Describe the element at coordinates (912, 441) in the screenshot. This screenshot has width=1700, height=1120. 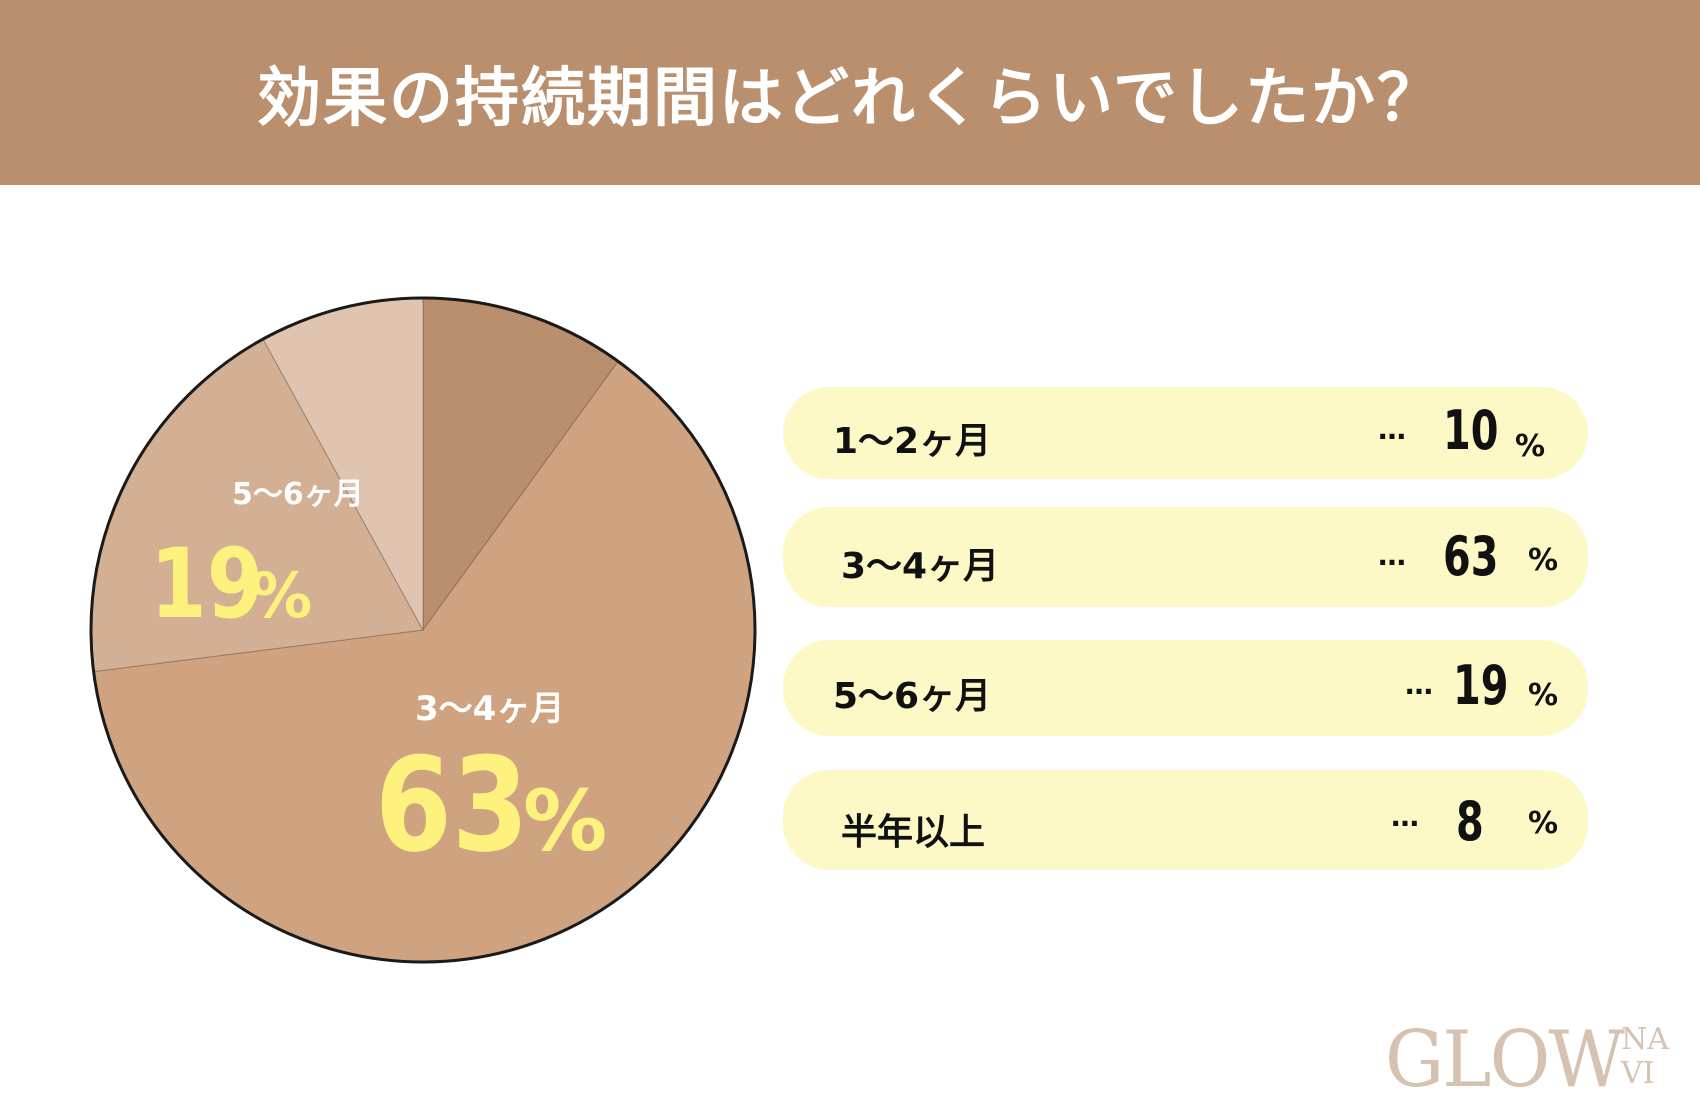
I see `legend-label: 1〜2ヶ月` at that location.